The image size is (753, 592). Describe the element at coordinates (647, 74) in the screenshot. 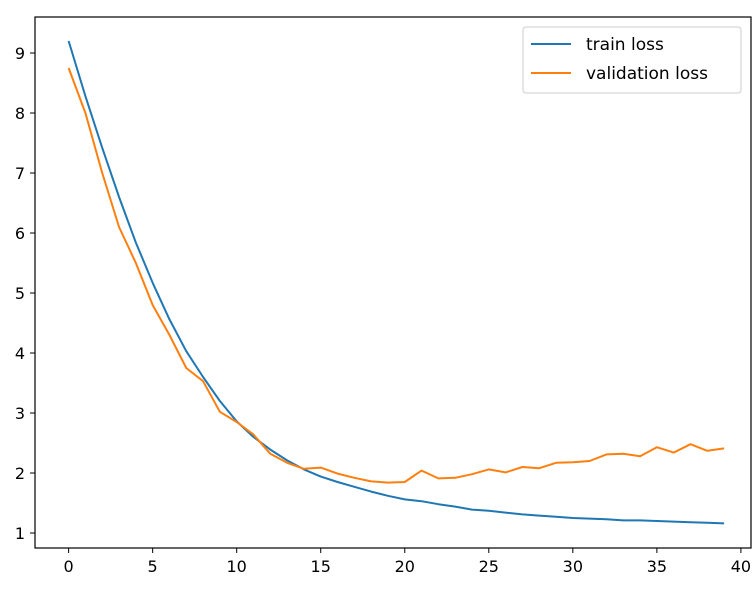

I see `legend-label-1: validation loss` at that location.